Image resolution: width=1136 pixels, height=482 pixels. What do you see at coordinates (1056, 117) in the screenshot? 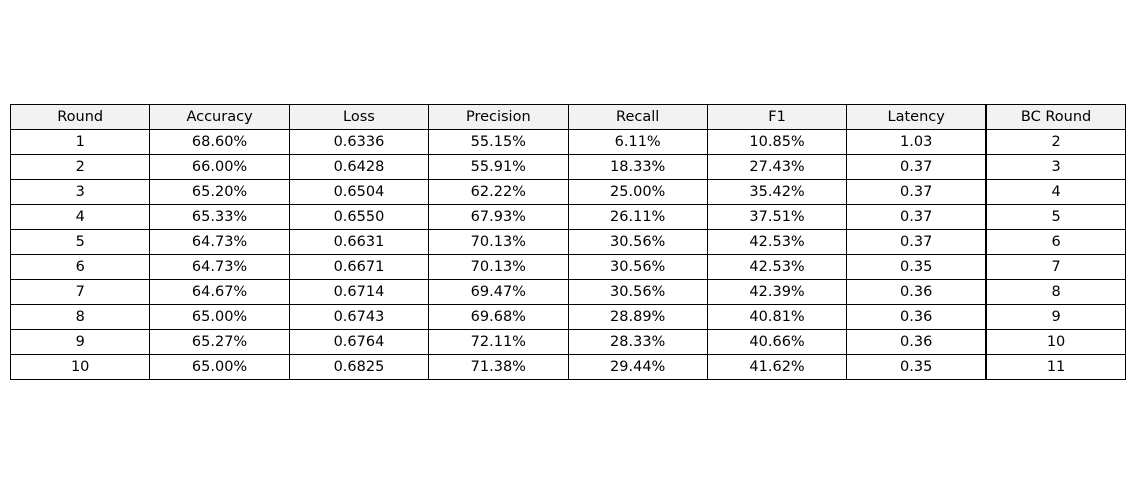
I see `header-bc-round: BC Round` at bounding box center [1056, 117].